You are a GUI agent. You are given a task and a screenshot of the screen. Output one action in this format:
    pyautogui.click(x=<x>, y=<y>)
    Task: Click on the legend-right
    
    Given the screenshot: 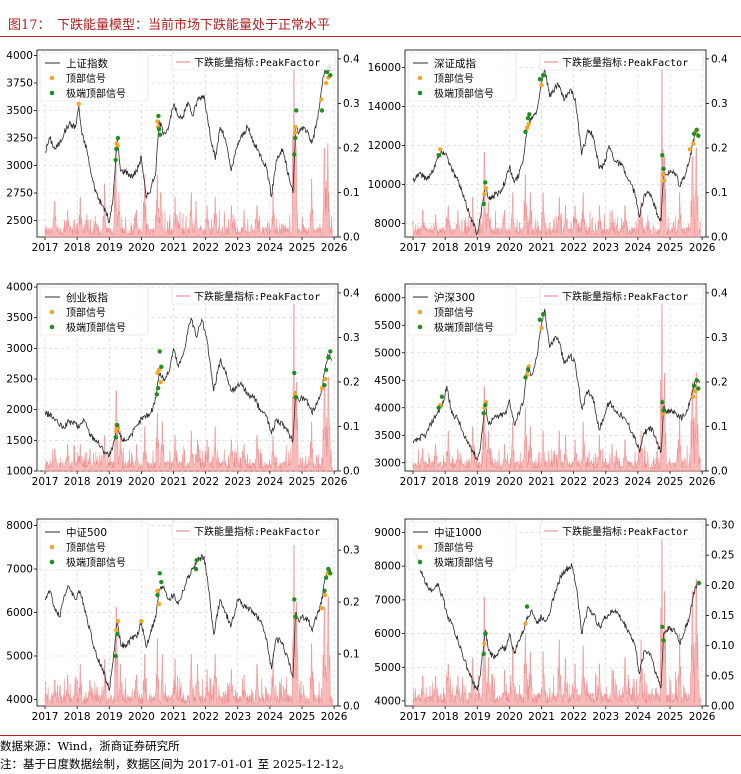 What is the action you would take?
    pyautogui.click(x=253, y=530)
    